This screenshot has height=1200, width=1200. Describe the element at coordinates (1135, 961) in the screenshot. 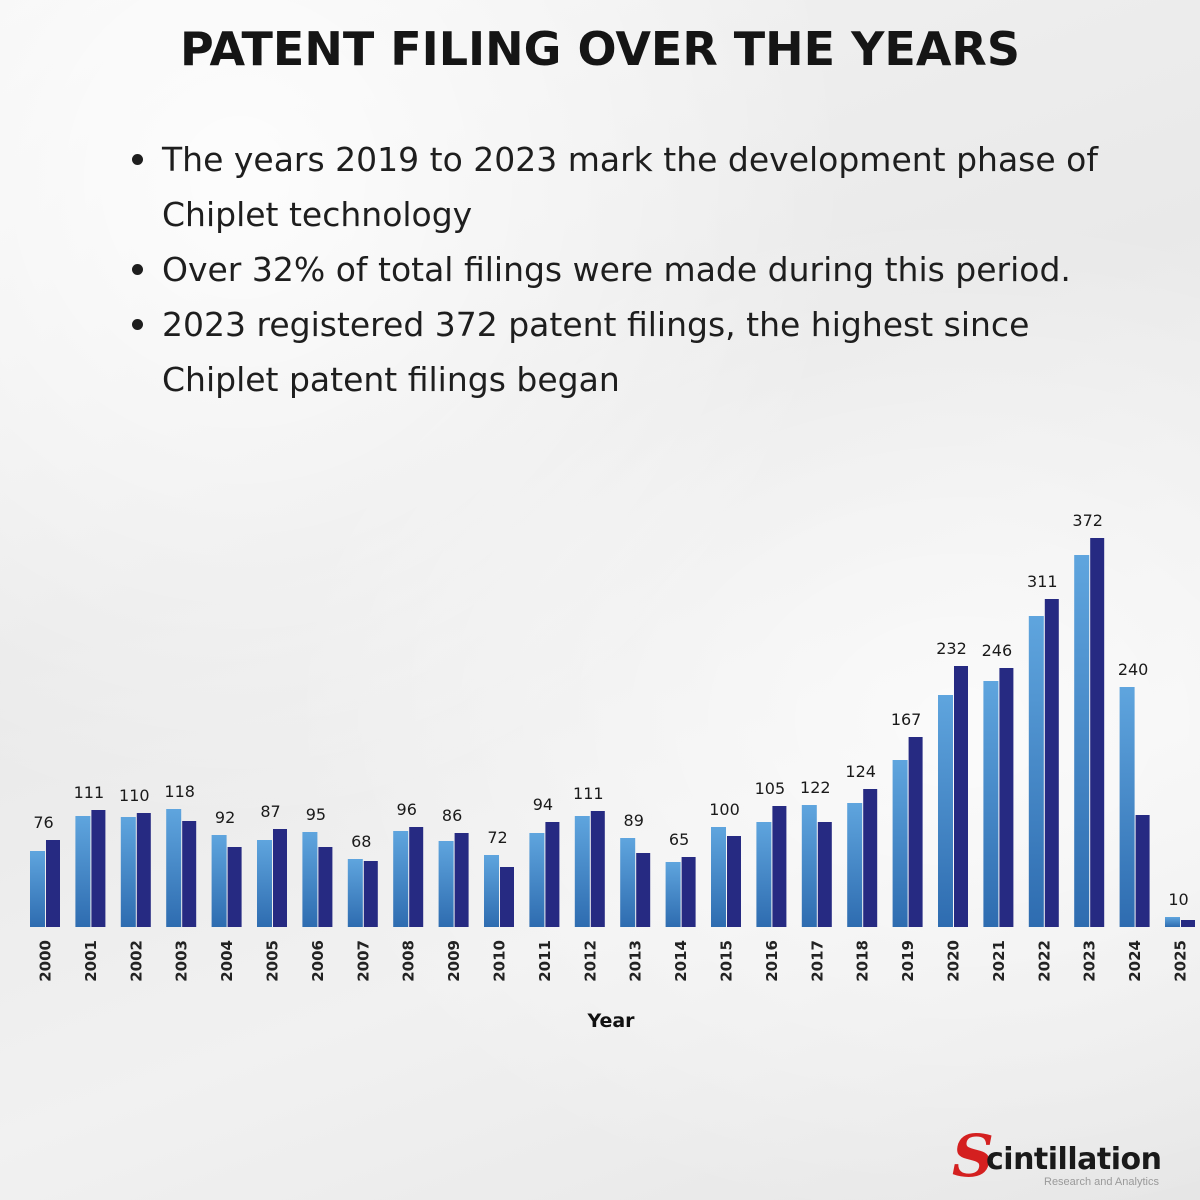

I see `tick-label-2024: 2024` at that location.